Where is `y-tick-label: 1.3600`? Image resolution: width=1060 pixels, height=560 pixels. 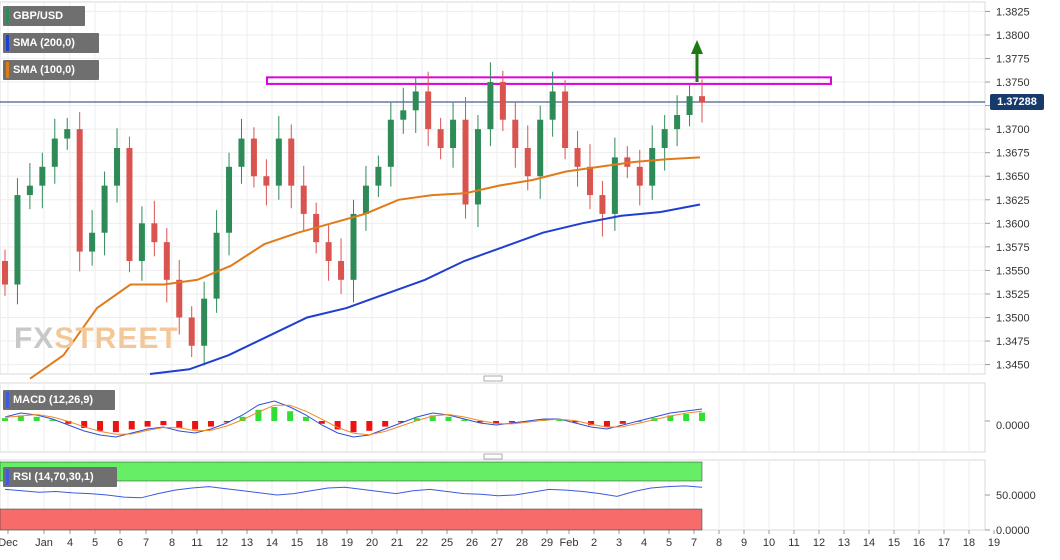
y-tick-label: 1.3600 is located at coordinates (1013, 224).